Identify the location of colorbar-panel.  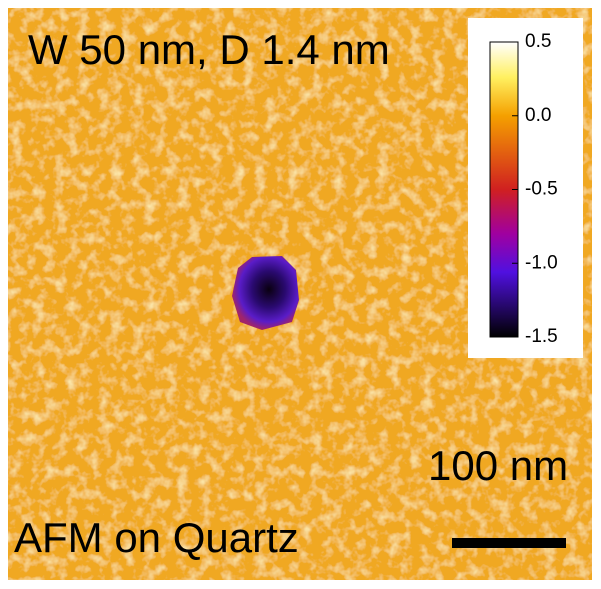
(525, 188).